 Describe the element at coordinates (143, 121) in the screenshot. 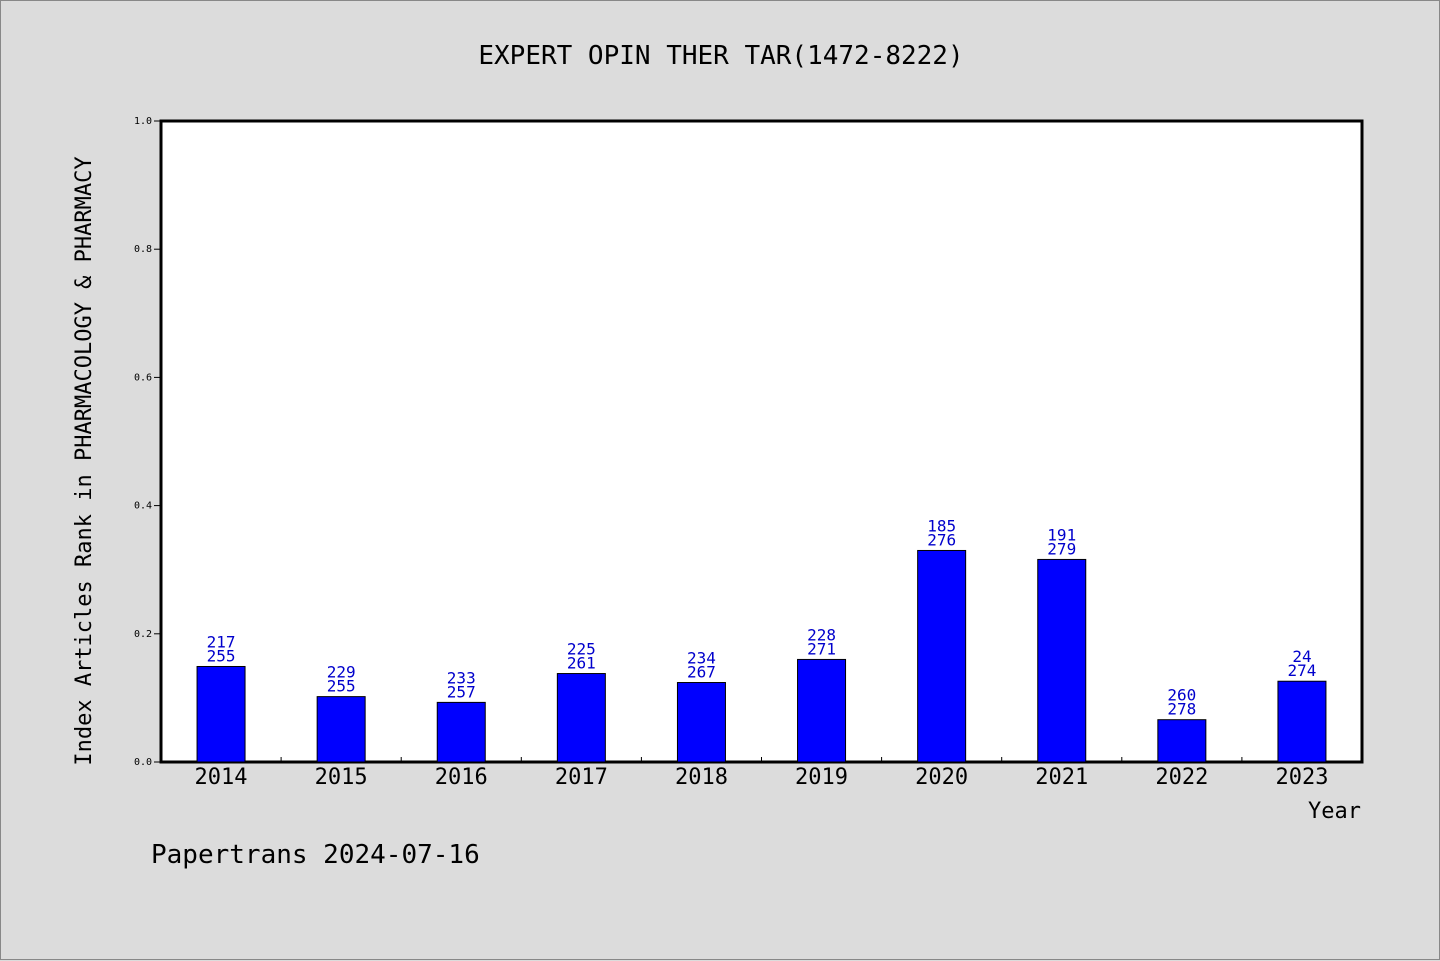

I see `y-tick-label: 1.0` at that location.